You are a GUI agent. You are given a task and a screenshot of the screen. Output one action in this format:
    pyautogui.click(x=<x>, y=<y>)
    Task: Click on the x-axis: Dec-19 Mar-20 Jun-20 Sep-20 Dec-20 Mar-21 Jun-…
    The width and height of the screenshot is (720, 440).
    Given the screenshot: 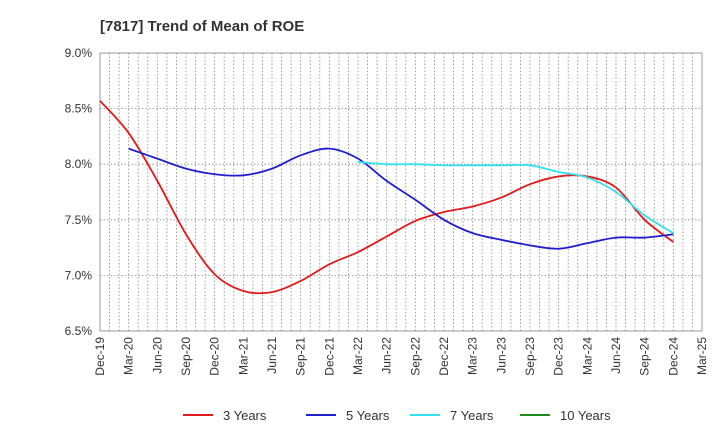 What is the action you would take?
    pyautogui.click(x=401, y=356)
    